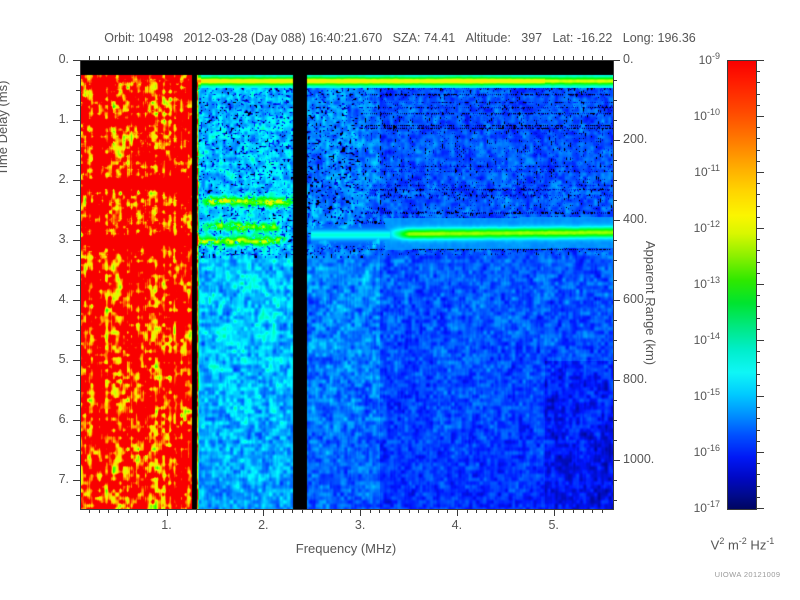 This screenshot has width=800, height=600. Describe the element at coordinates (63, 119) in the screenshot. I see `y-left-tick-label: 1.` at that location.